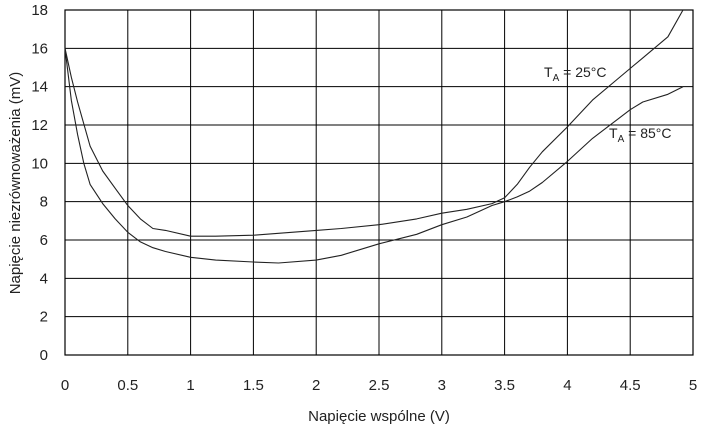 The image size is (706, 431). Describe the element at coordinates (44, 355) in the screenshot. I see `y-tick-label: 0` at that location.